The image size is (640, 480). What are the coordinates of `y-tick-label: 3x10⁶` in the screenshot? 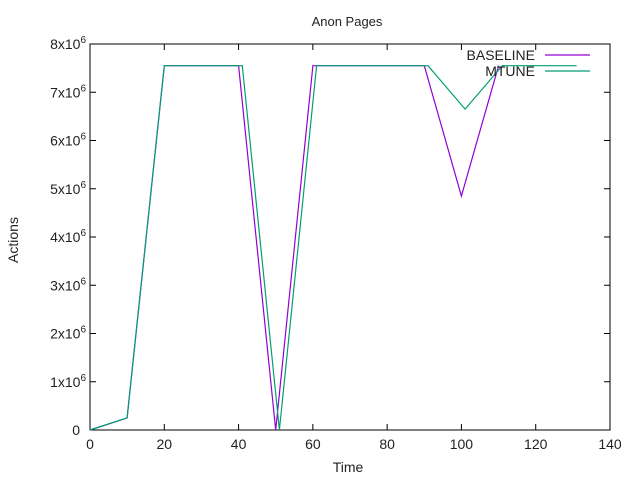 It's located at (68, 284).